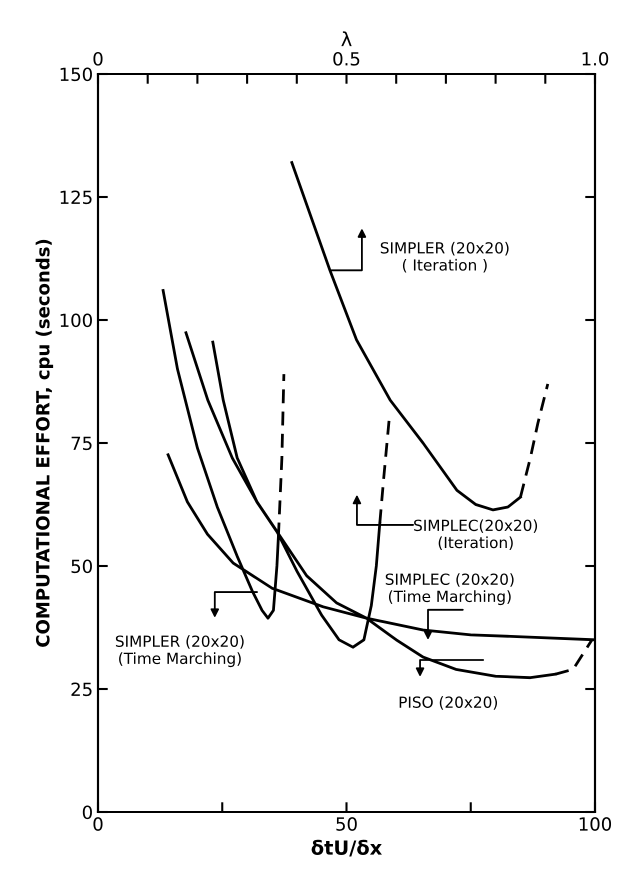  Describe the element at coordinates (76, 74) in the screenshot. I see `y-tick-label: 150` at that location.